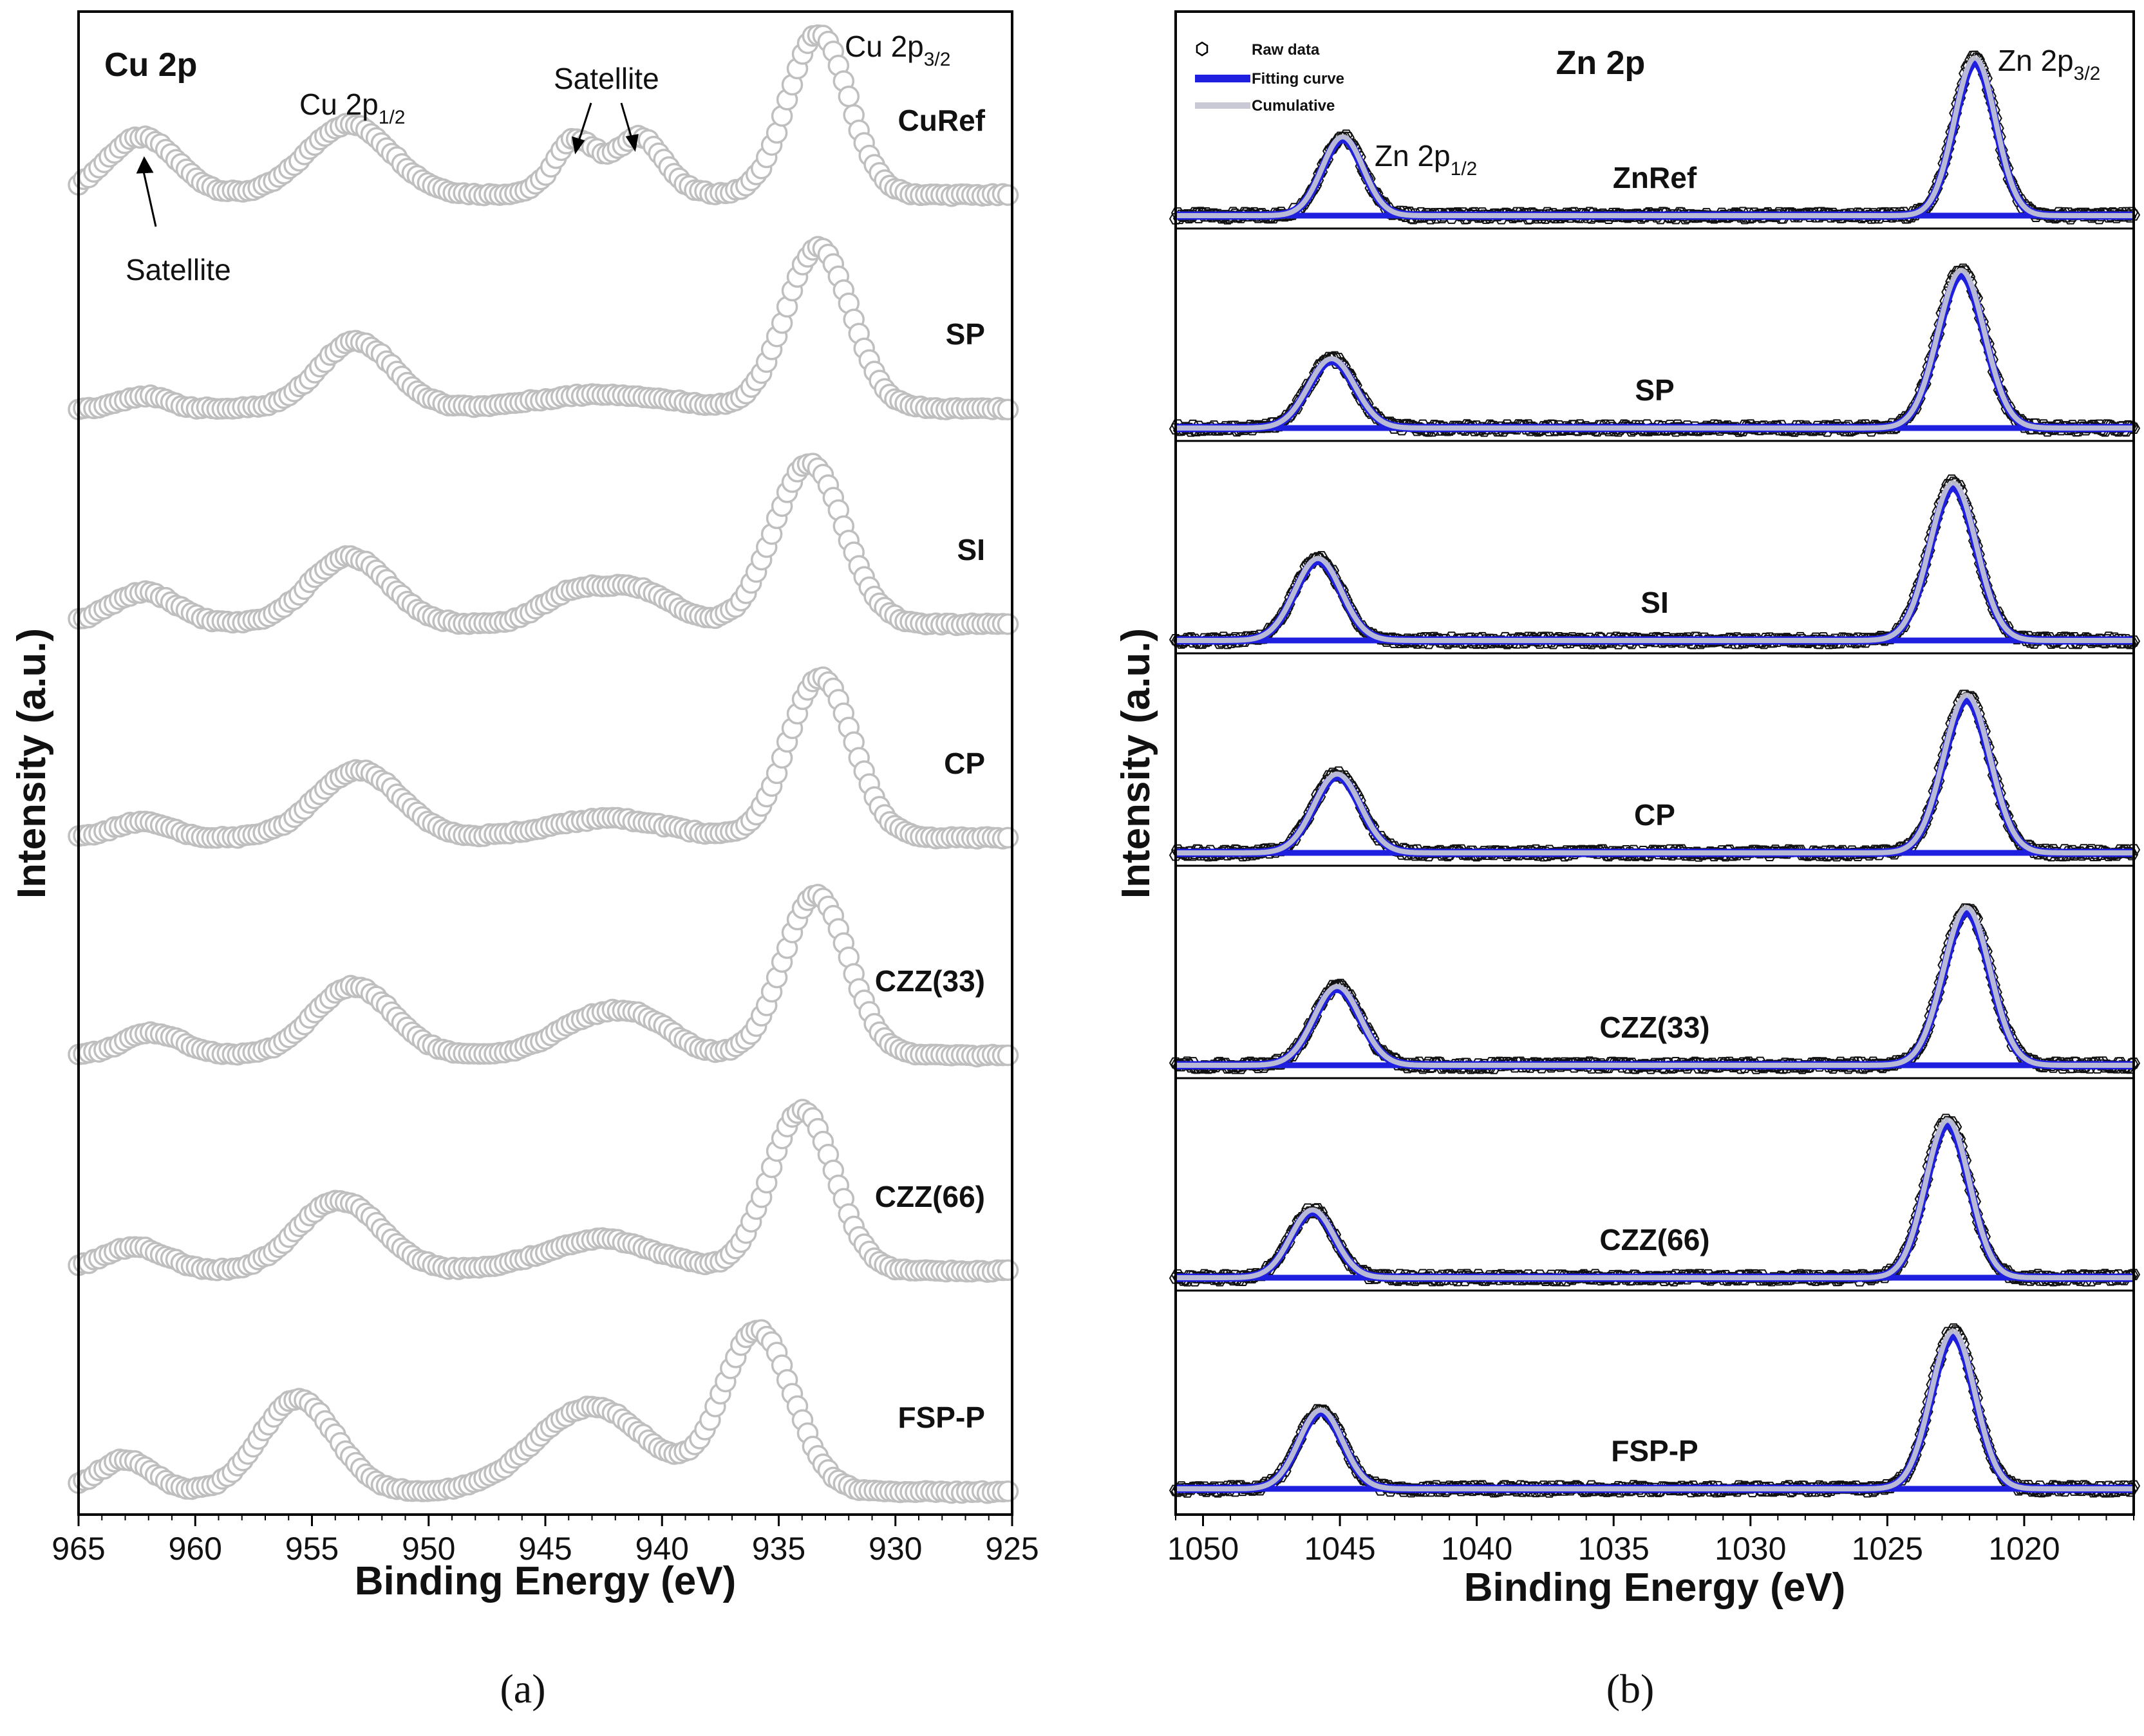 Image resolution: width=2144 pixels, height=1736 pixels. I want to click on satellite-arrow-3-head, so click(145, 165).